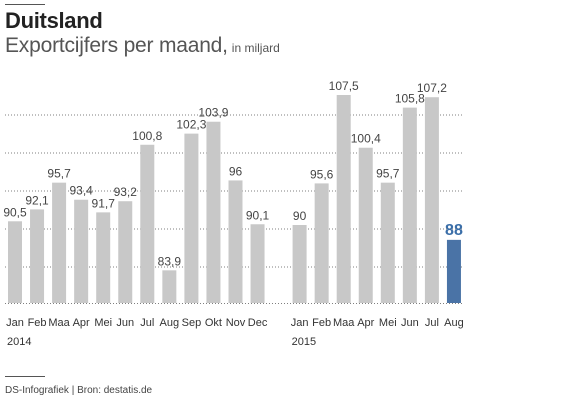  I want to click on month-label: Sep, so click(192, 323).